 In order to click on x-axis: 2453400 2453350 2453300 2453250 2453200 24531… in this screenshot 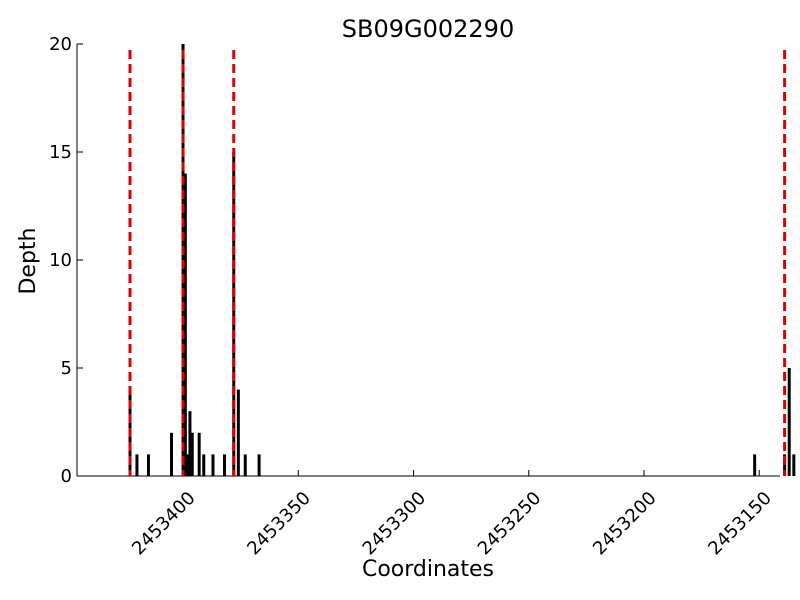, I will do `click(428, 514)`.